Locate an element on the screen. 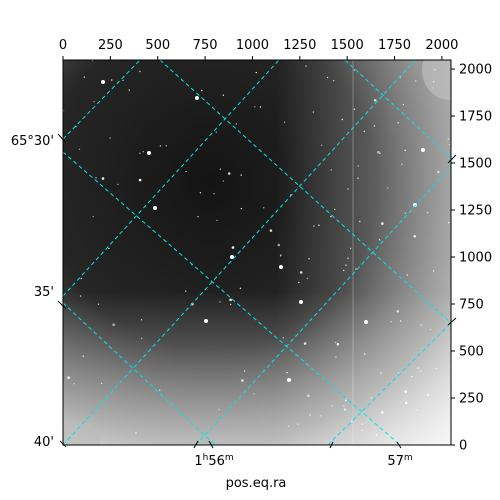 The width and height of the screenshot is (500, 500). dec-tick-mark is located at coordinates (63, 444).